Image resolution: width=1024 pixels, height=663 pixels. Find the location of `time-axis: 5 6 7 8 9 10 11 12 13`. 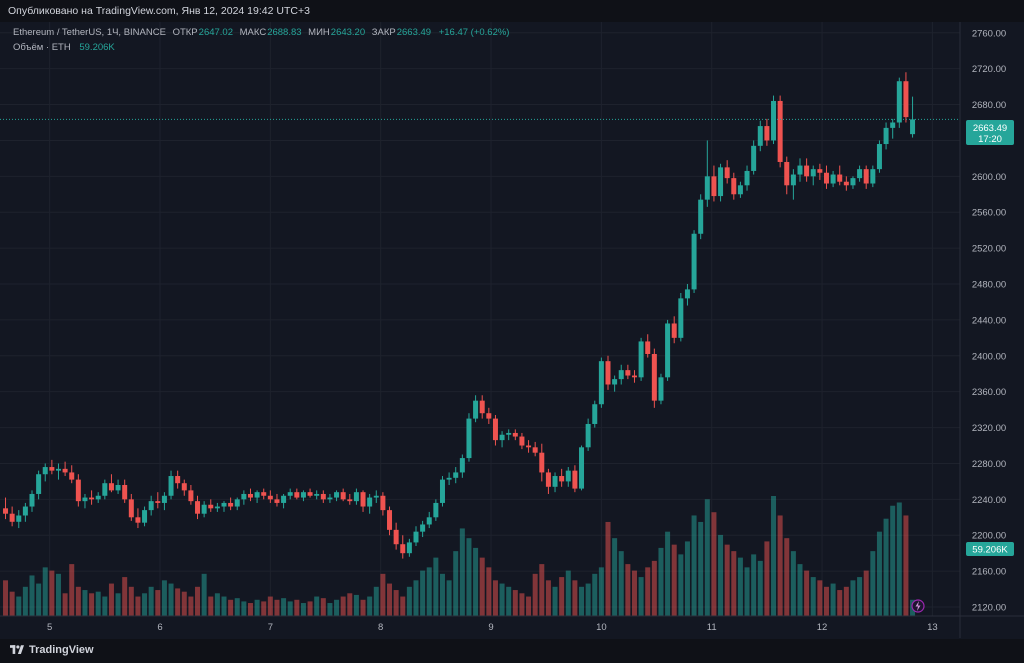

time-axis: 5 6 7 8 9 10 11 12 13 is located at coordinates (492, 627).